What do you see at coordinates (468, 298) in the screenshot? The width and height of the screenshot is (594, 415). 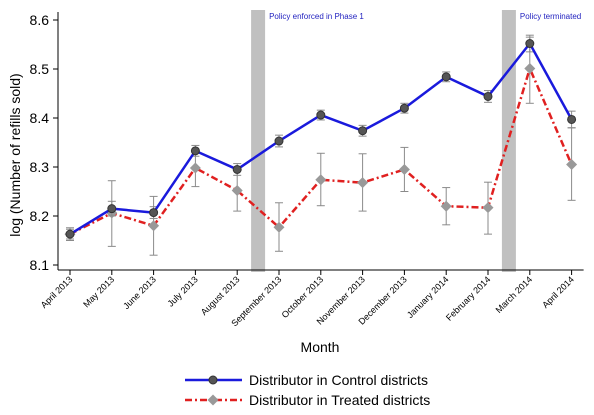 I see `x-tick-label: February 2014` at bounding box center [468, 298].